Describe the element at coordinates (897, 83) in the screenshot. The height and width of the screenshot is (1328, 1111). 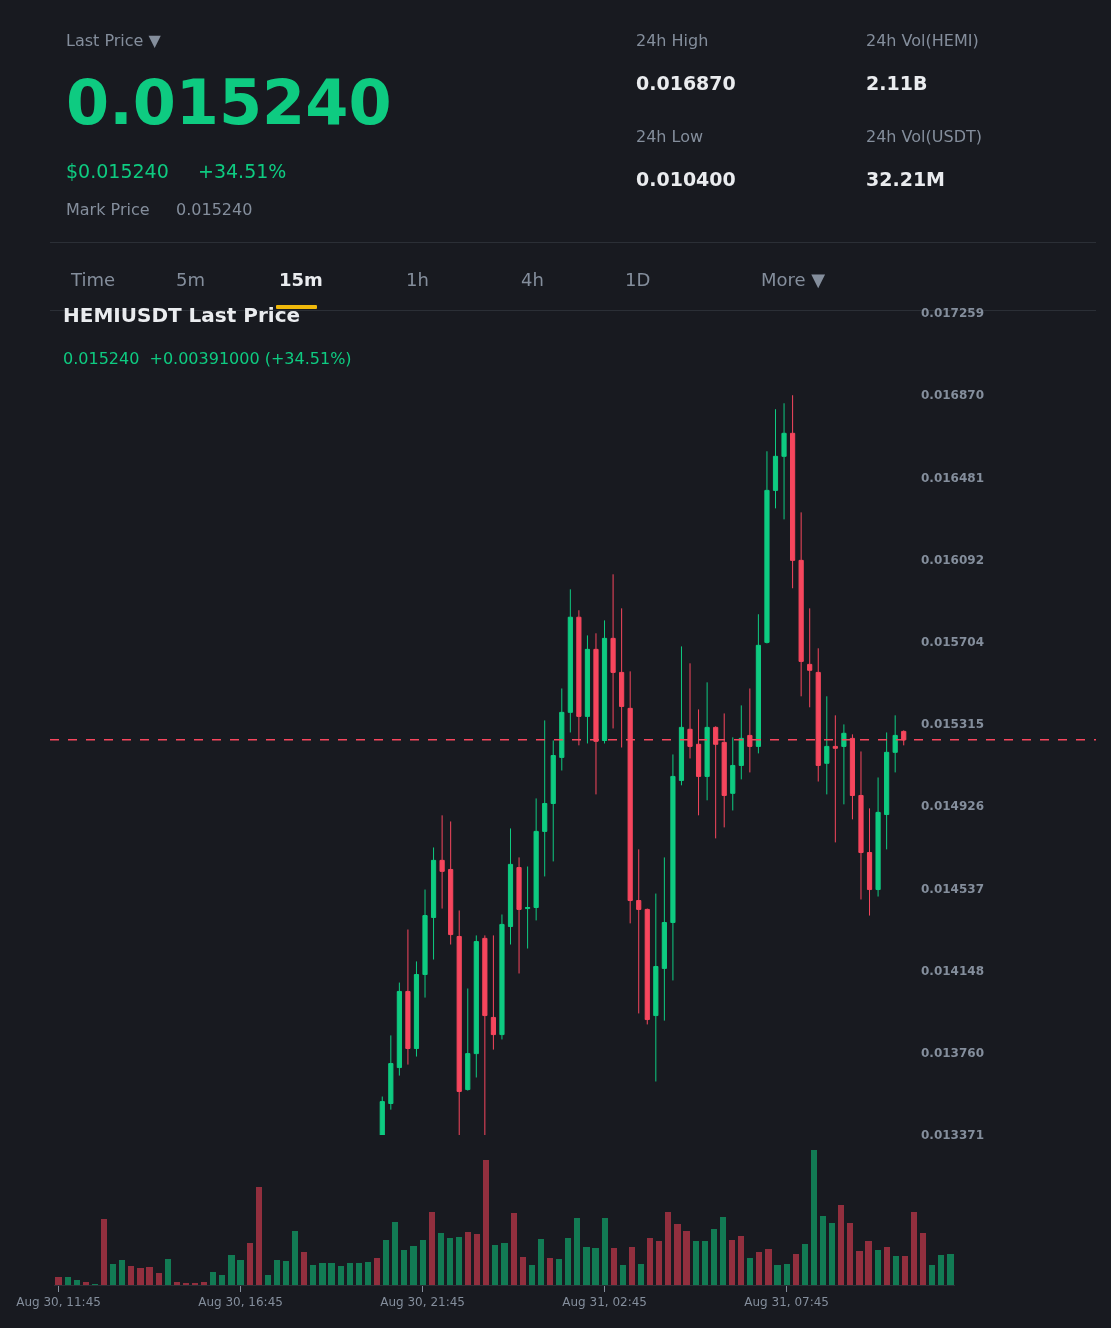
I see `text: 2.11B` at that location.